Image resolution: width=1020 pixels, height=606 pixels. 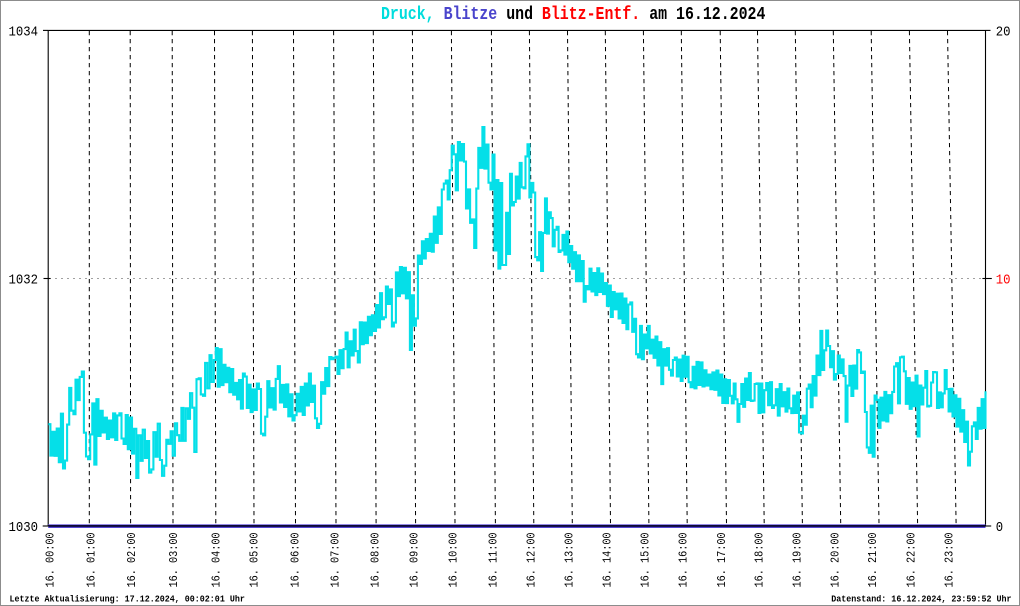 What do you see at coordinates (1003, 32) in the screenshot?
I see `svg-text: 20` at bounding box center [1003, 32].